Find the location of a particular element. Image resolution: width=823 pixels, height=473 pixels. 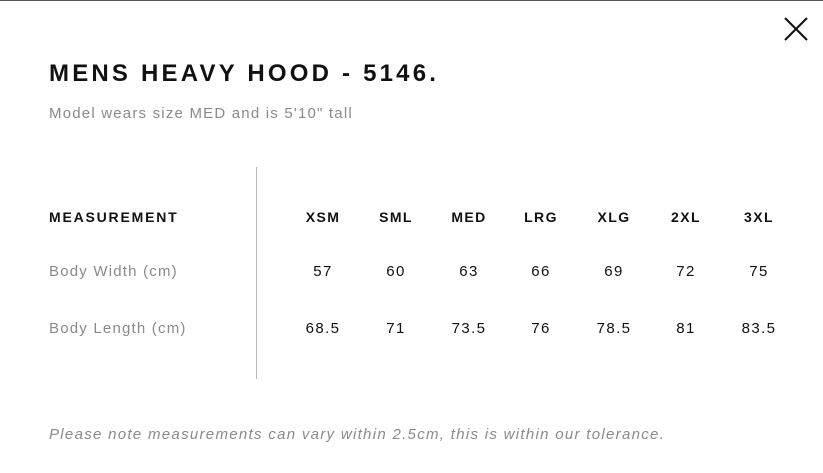

model-info: Model wears size MED and is 5'10" tall is located at coordinates (201, 113).